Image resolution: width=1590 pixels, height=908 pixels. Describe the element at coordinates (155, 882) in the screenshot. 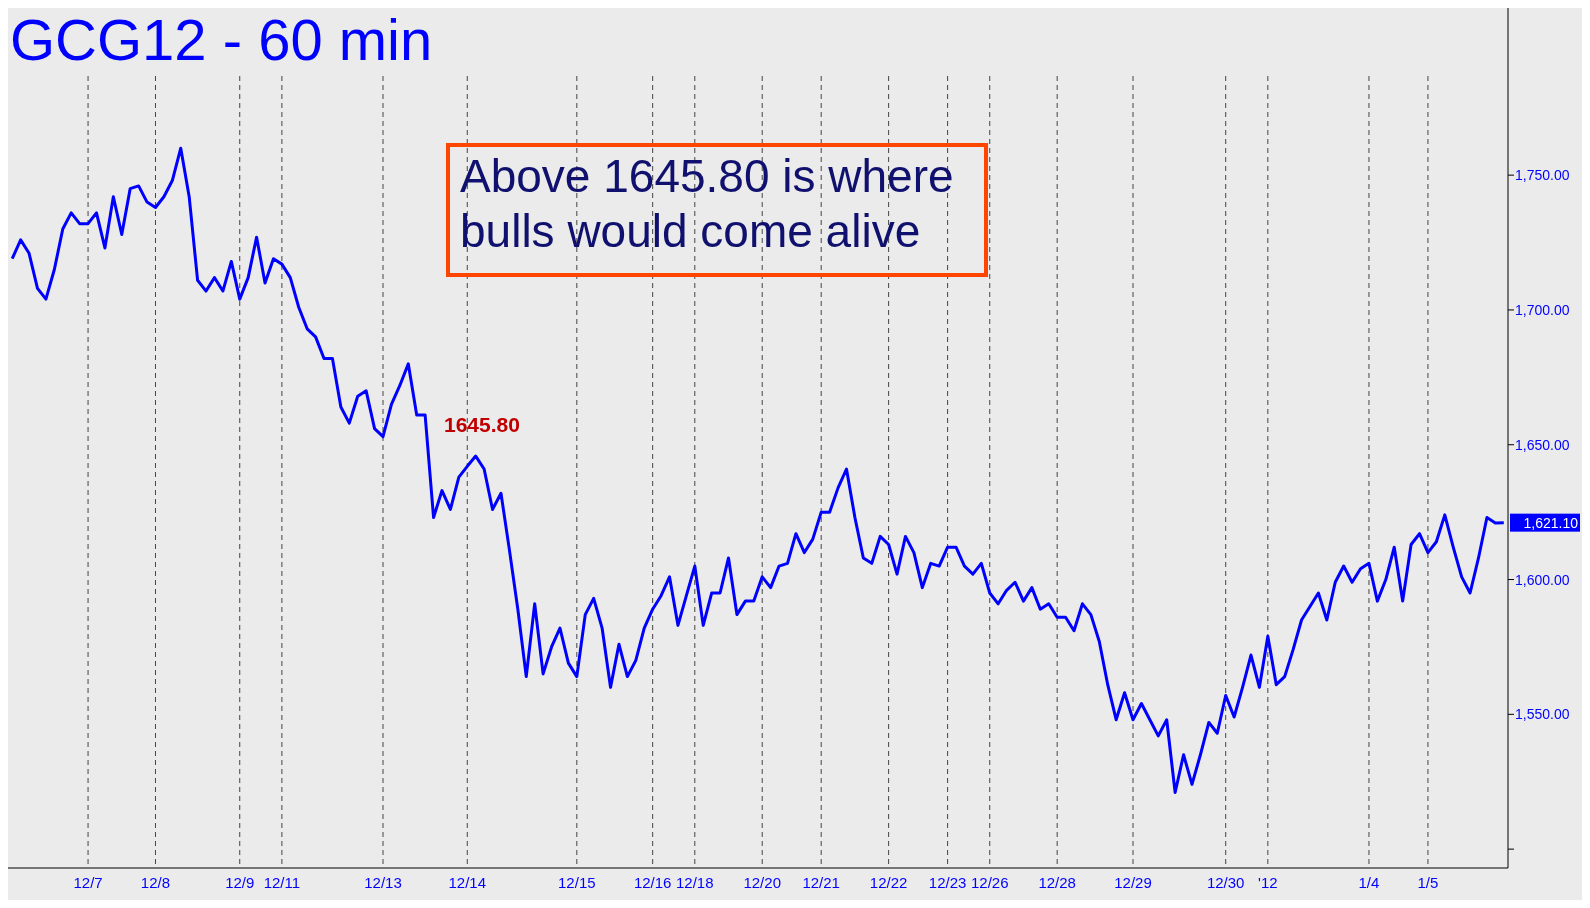

I see `x-tick-label: 12/8` at that location.